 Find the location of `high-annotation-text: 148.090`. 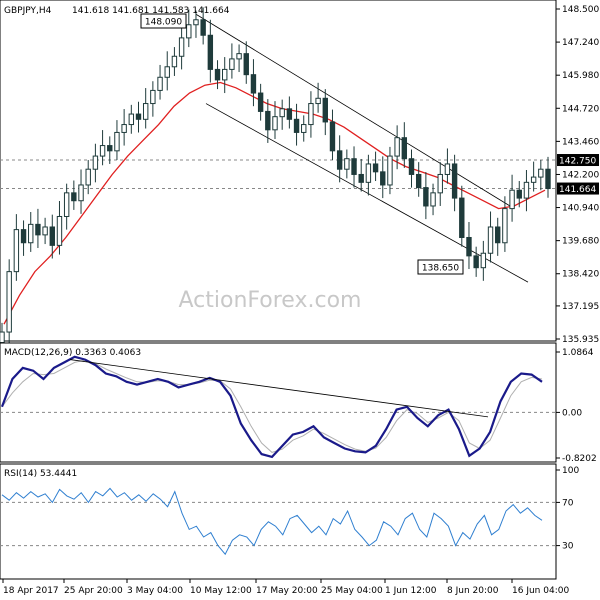

high-annotation-text: 148.090 is located at coordinates (163, 23).